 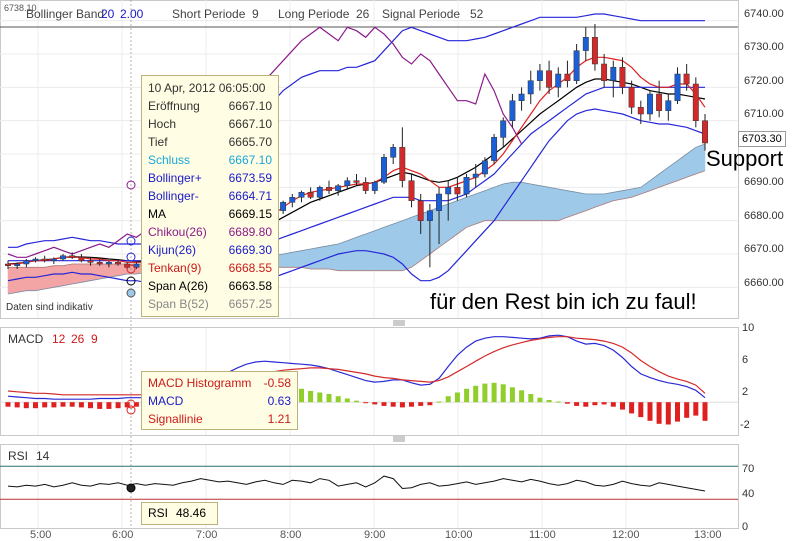 I want to click on tooltip-row: Schluss 6667.10, so click(x=210, y=160).